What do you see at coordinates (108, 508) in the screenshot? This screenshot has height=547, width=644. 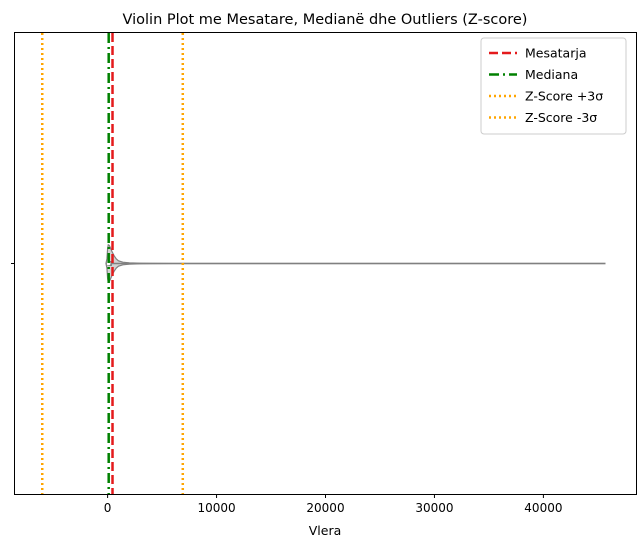 I see `x-tick-label-0: 0` at bounding box center [108, 508].